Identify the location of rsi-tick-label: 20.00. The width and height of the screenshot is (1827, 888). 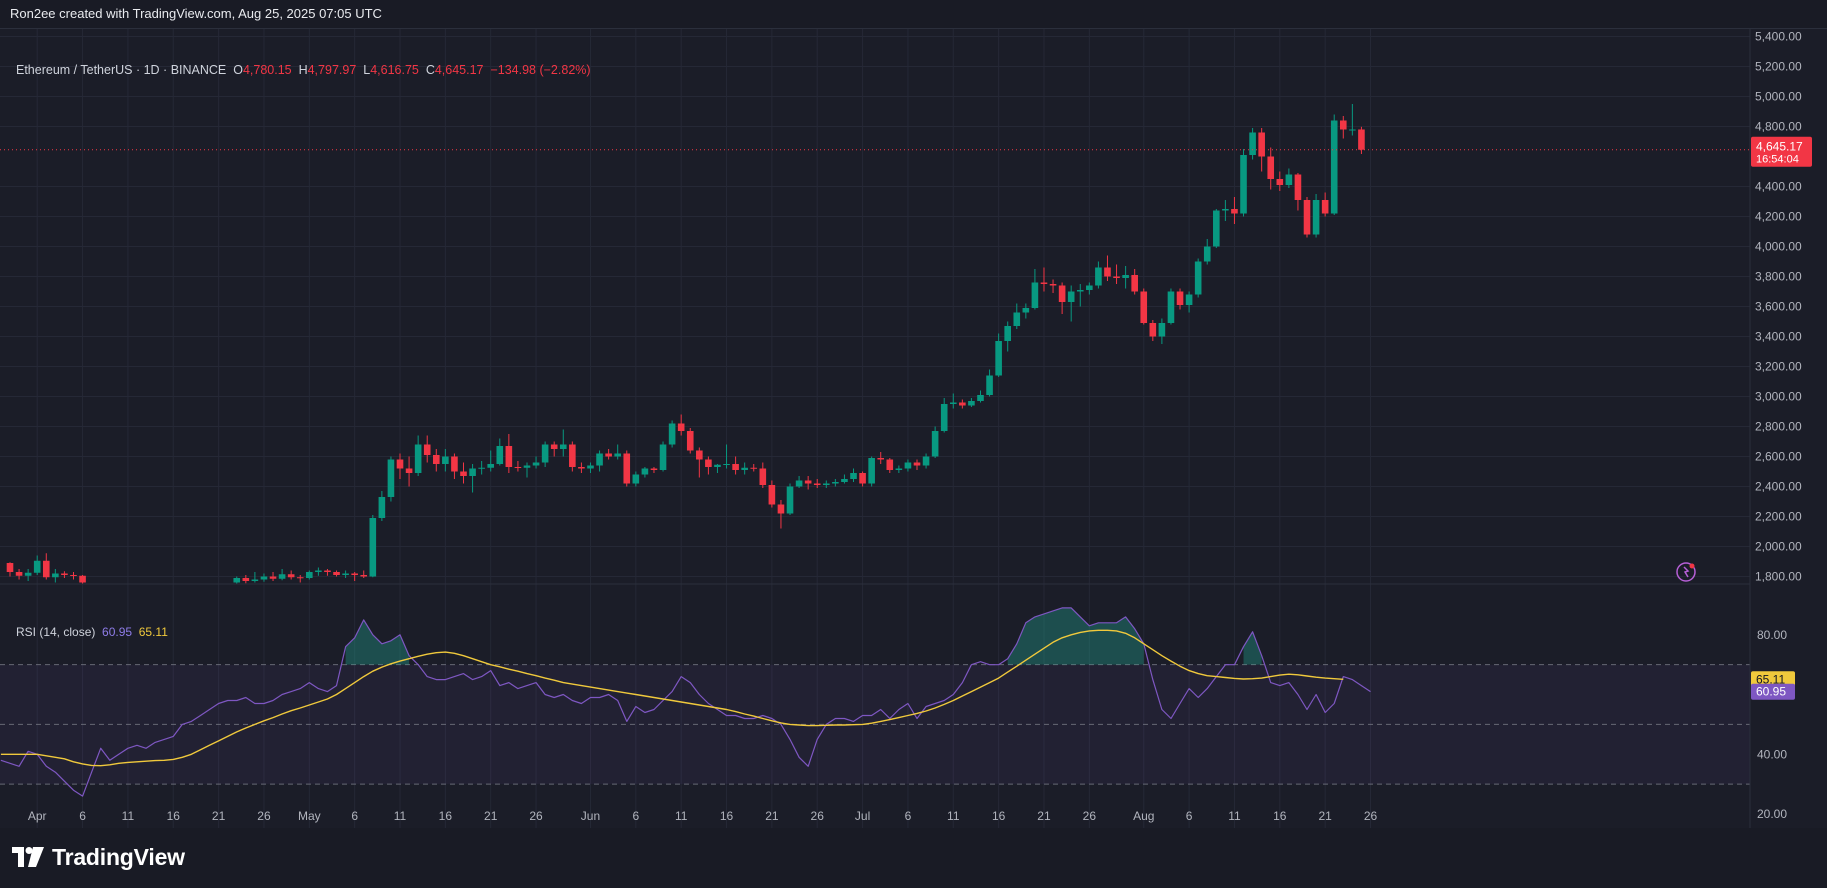
(1772, 814).